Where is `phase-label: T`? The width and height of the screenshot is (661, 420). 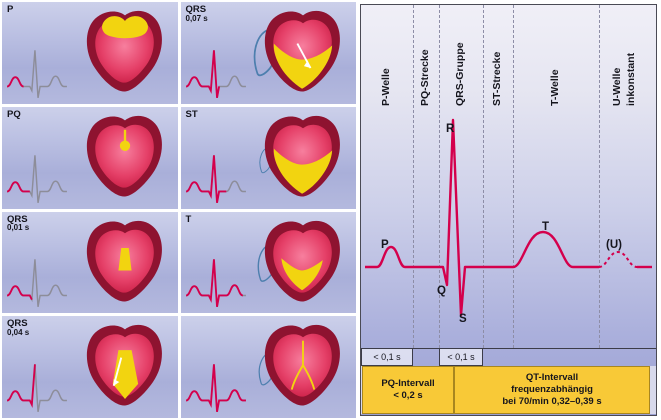 phase-label: T is located at coordinates (188, 219).